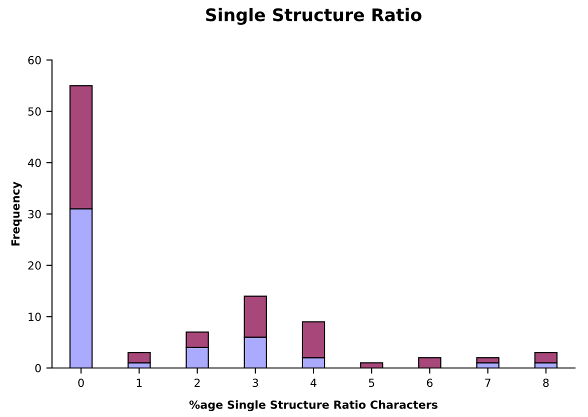 Image resolution: width=588 pixels, height=417 pixels. Describe the element at coordinates (34, 163) in the screenshot. I see `y-tick-label: 40` at that location.